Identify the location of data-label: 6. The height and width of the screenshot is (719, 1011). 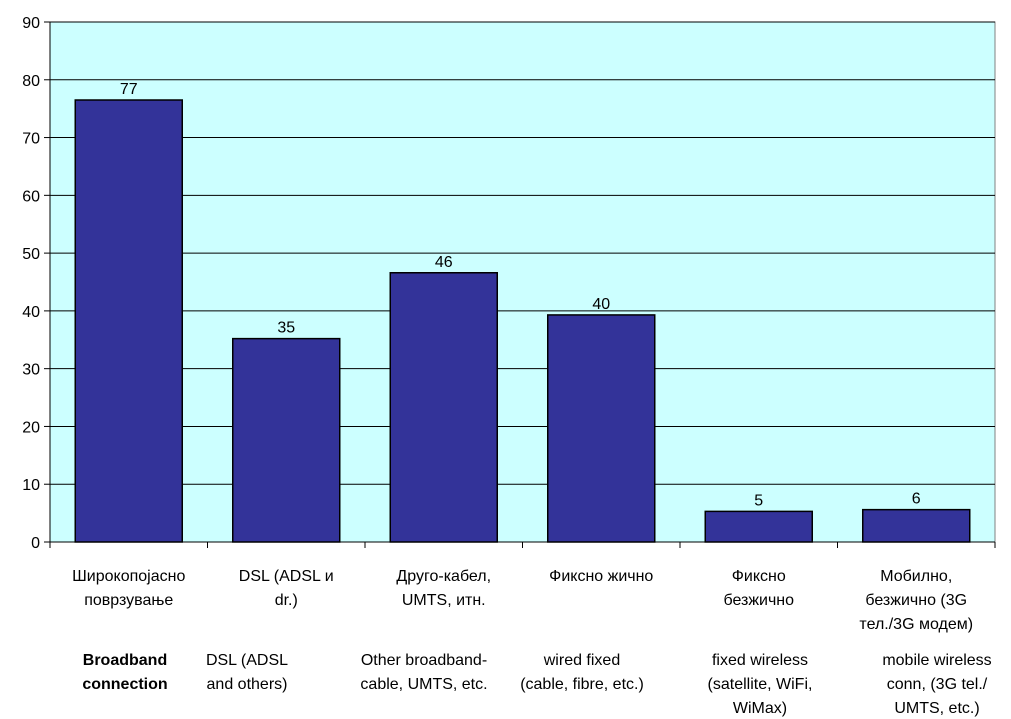
(916, 499).